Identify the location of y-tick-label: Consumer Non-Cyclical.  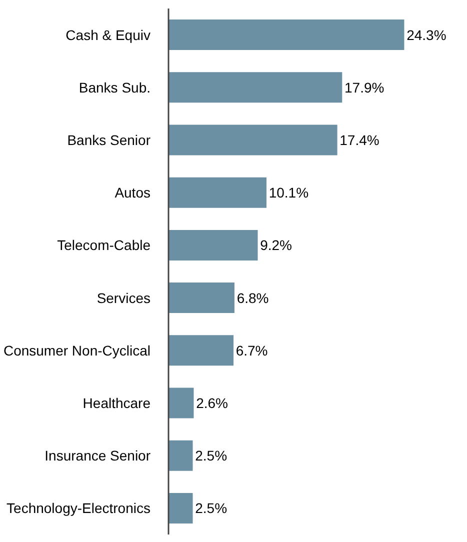
(77, 350).